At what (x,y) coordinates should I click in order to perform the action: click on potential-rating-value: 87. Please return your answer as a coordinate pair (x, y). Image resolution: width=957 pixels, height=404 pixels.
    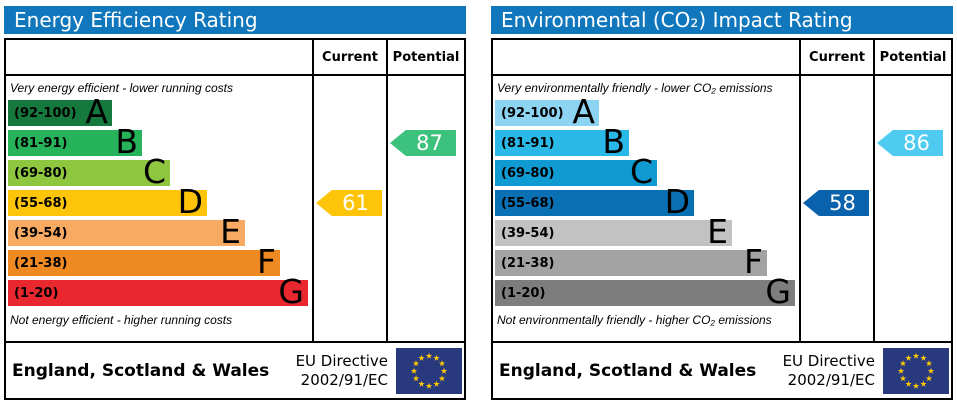
    Looking at the image, I should click on (429, 143).